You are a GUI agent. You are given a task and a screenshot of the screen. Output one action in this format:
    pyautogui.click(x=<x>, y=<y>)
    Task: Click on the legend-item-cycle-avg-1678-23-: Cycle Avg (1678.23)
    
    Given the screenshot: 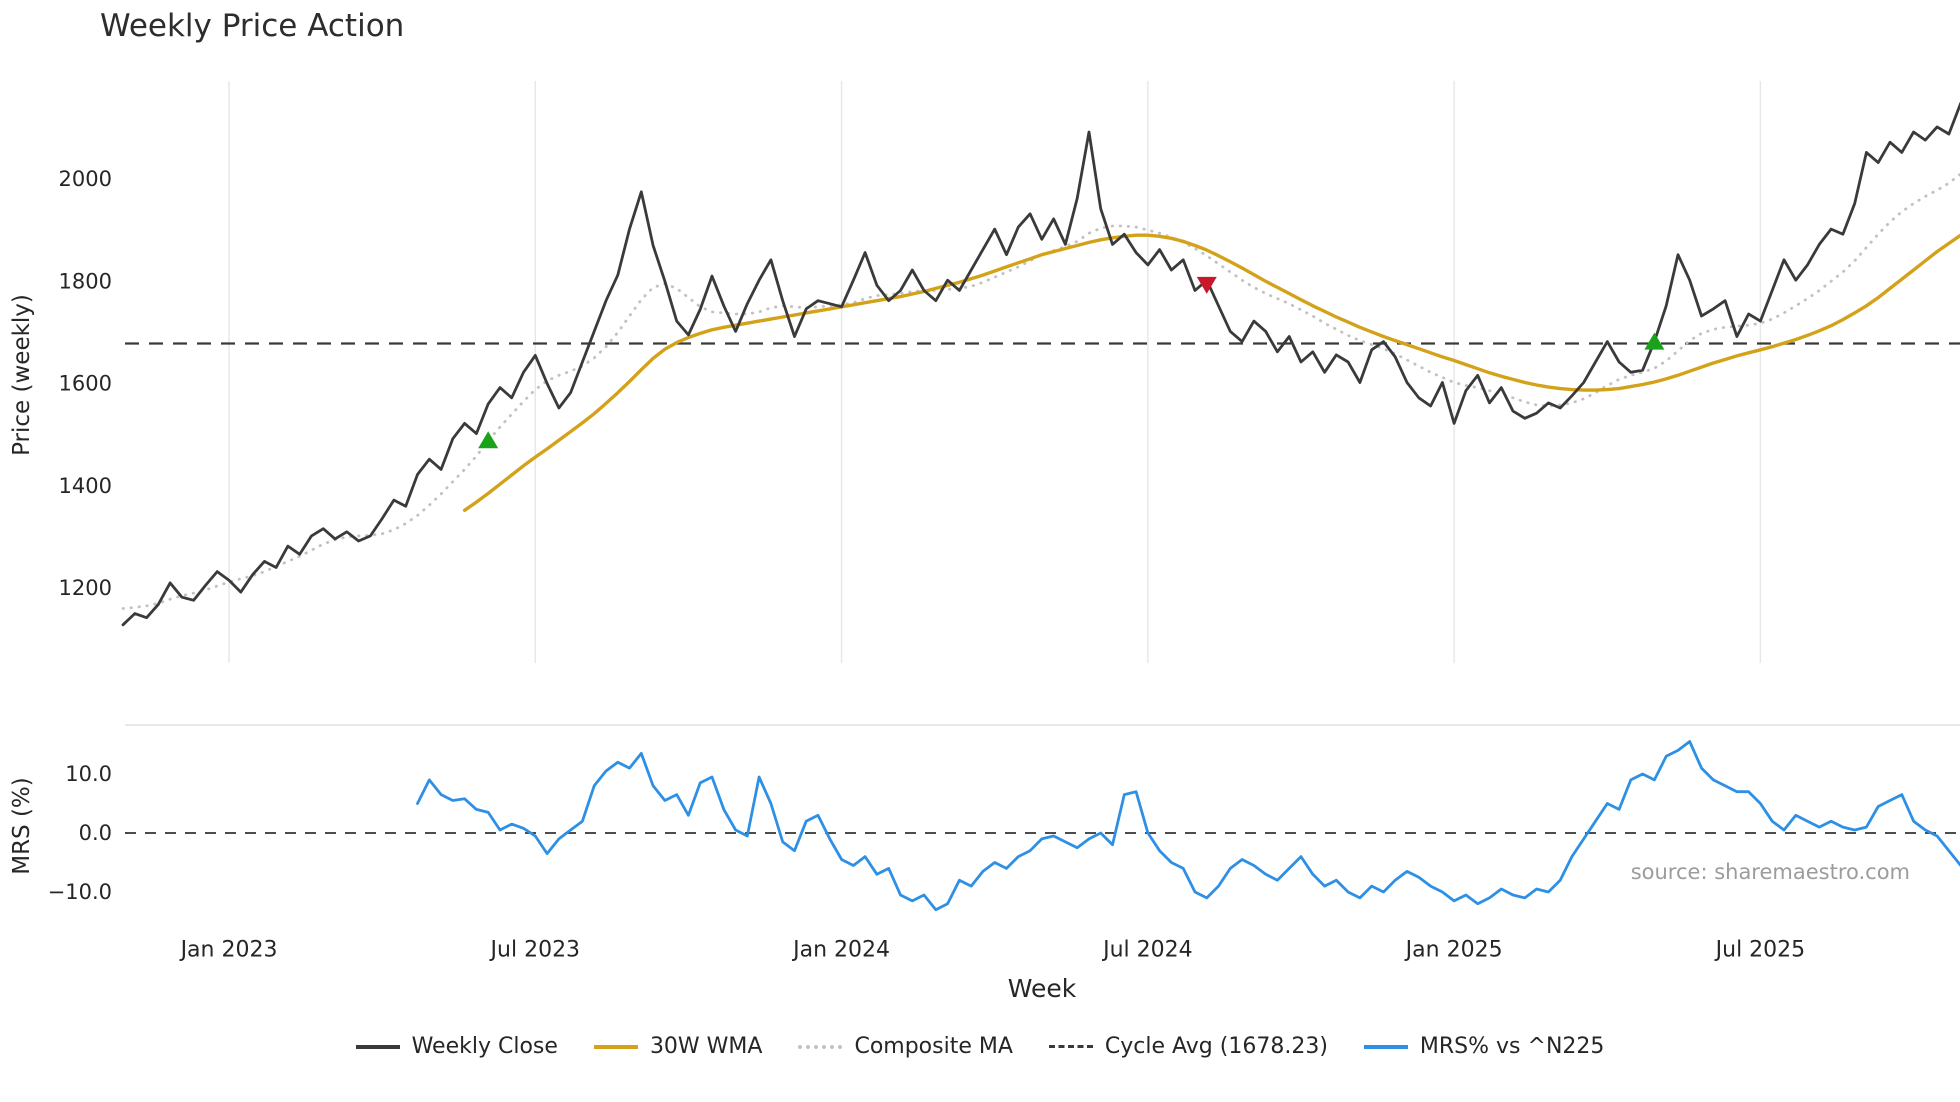 What is the action you would take?
    pyautogui.click(x=1188, y=1046)
    